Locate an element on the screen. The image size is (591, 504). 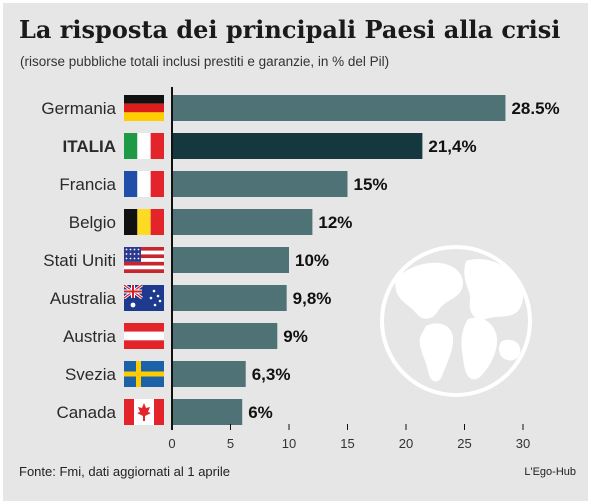
france-flag-icon is located at coordinates (144, 184).